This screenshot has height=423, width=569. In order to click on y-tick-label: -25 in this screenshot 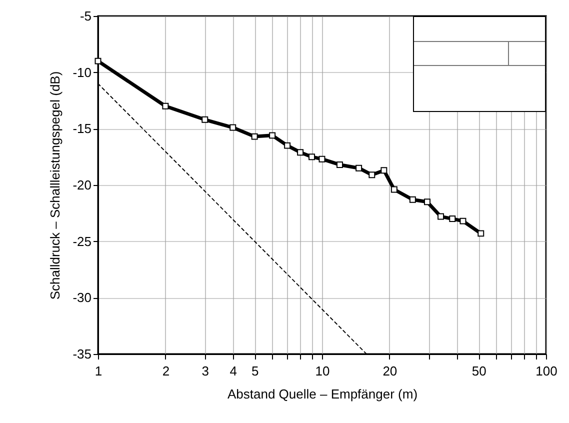, I will do `click(82, 241)`.